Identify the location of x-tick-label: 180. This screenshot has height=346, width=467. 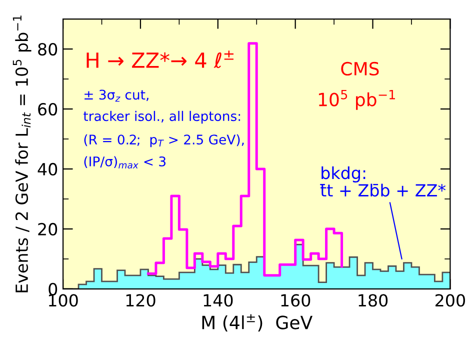
(373, 300).